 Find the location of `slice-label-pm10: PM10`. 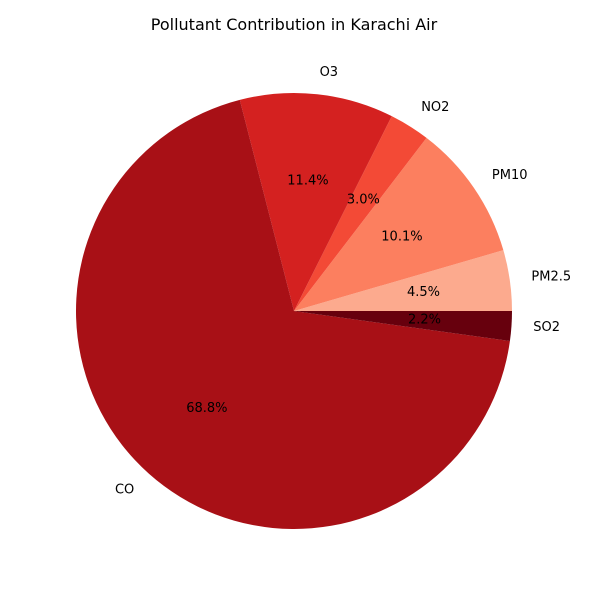

slice-label-pm10: PM10 is located at coordinates (510, 175).